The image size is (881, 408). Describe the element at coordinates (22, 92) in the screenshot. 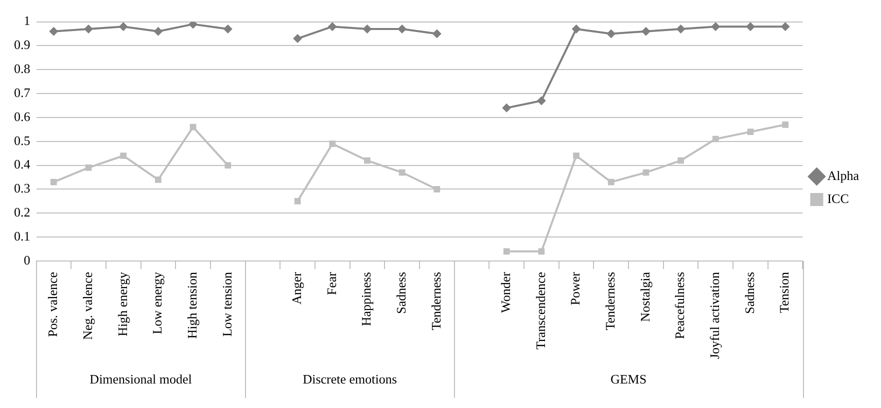

I see `y-tick-label: 0.7` at that location.